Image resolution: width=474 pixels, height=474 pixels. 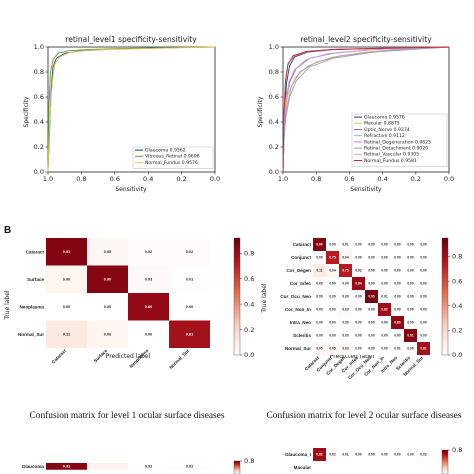 What do you see at coordinates (382, 124) in the screenshot?
I see `legend-entry: Macular 0.8875` at bounding box center [382, 124].